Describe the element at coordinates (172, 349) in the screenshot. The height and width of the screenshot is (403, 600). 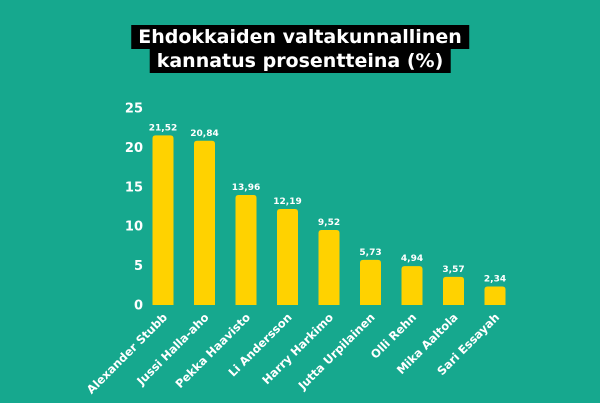
I see `x-tick-label: Jussi Halla-aho` at that location.